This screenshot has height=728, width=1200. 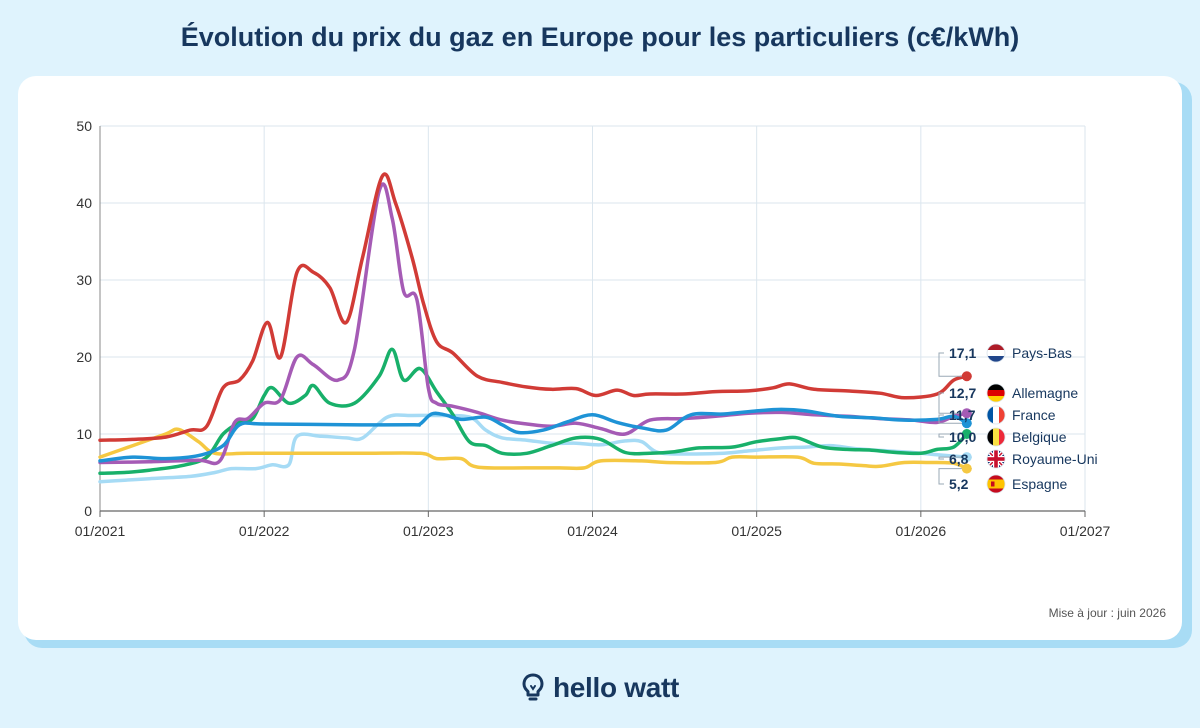 What do you see at coordinates (756, 531) in the screenshot?
I see `x-tick-label: 01/2025` at bounding box center [756, 531].